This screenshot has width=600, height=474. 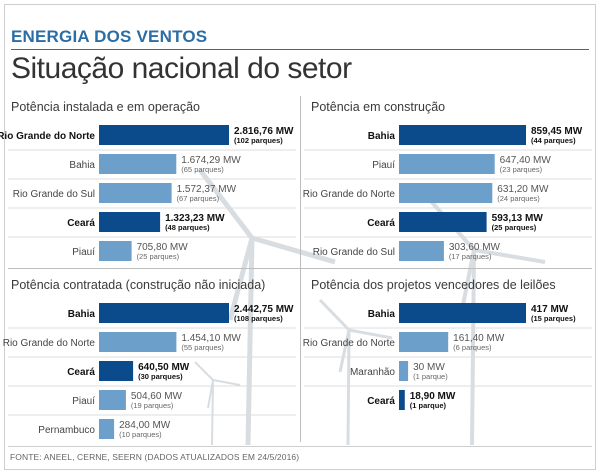 What do you see at coordinates (518, 198) in the screenshot?
I see `parks-label: (24 parques)` at bounding box center [518, 198].